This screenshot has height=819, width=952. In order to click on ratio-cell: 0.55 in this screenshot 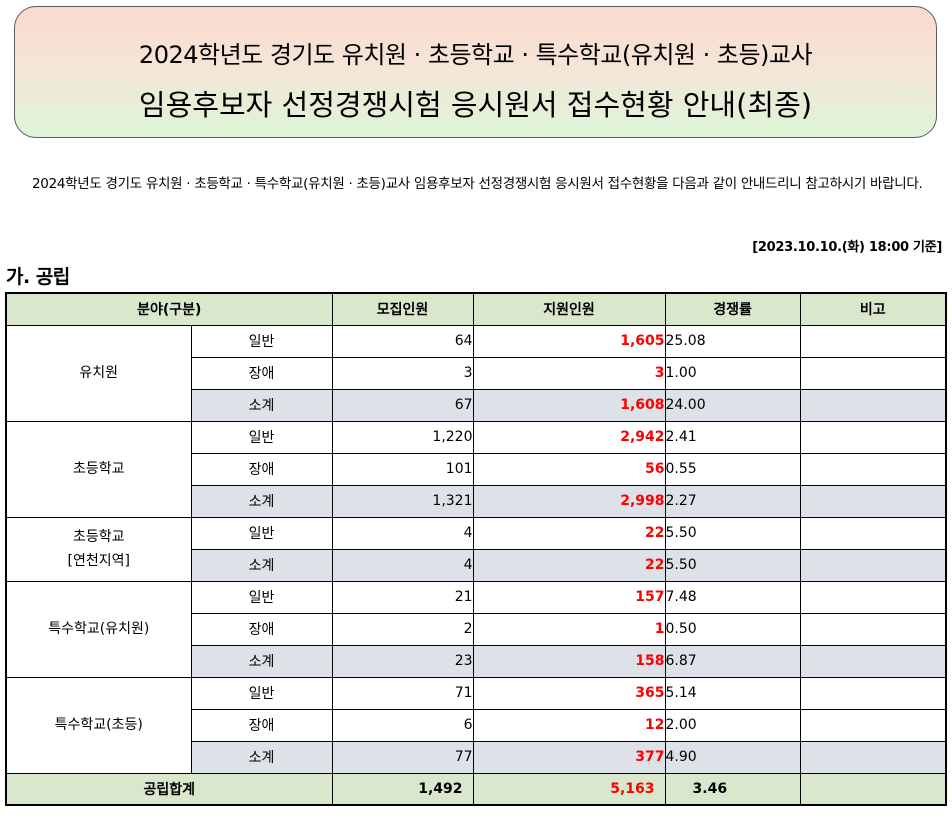, I will do `click(732, 469)`.